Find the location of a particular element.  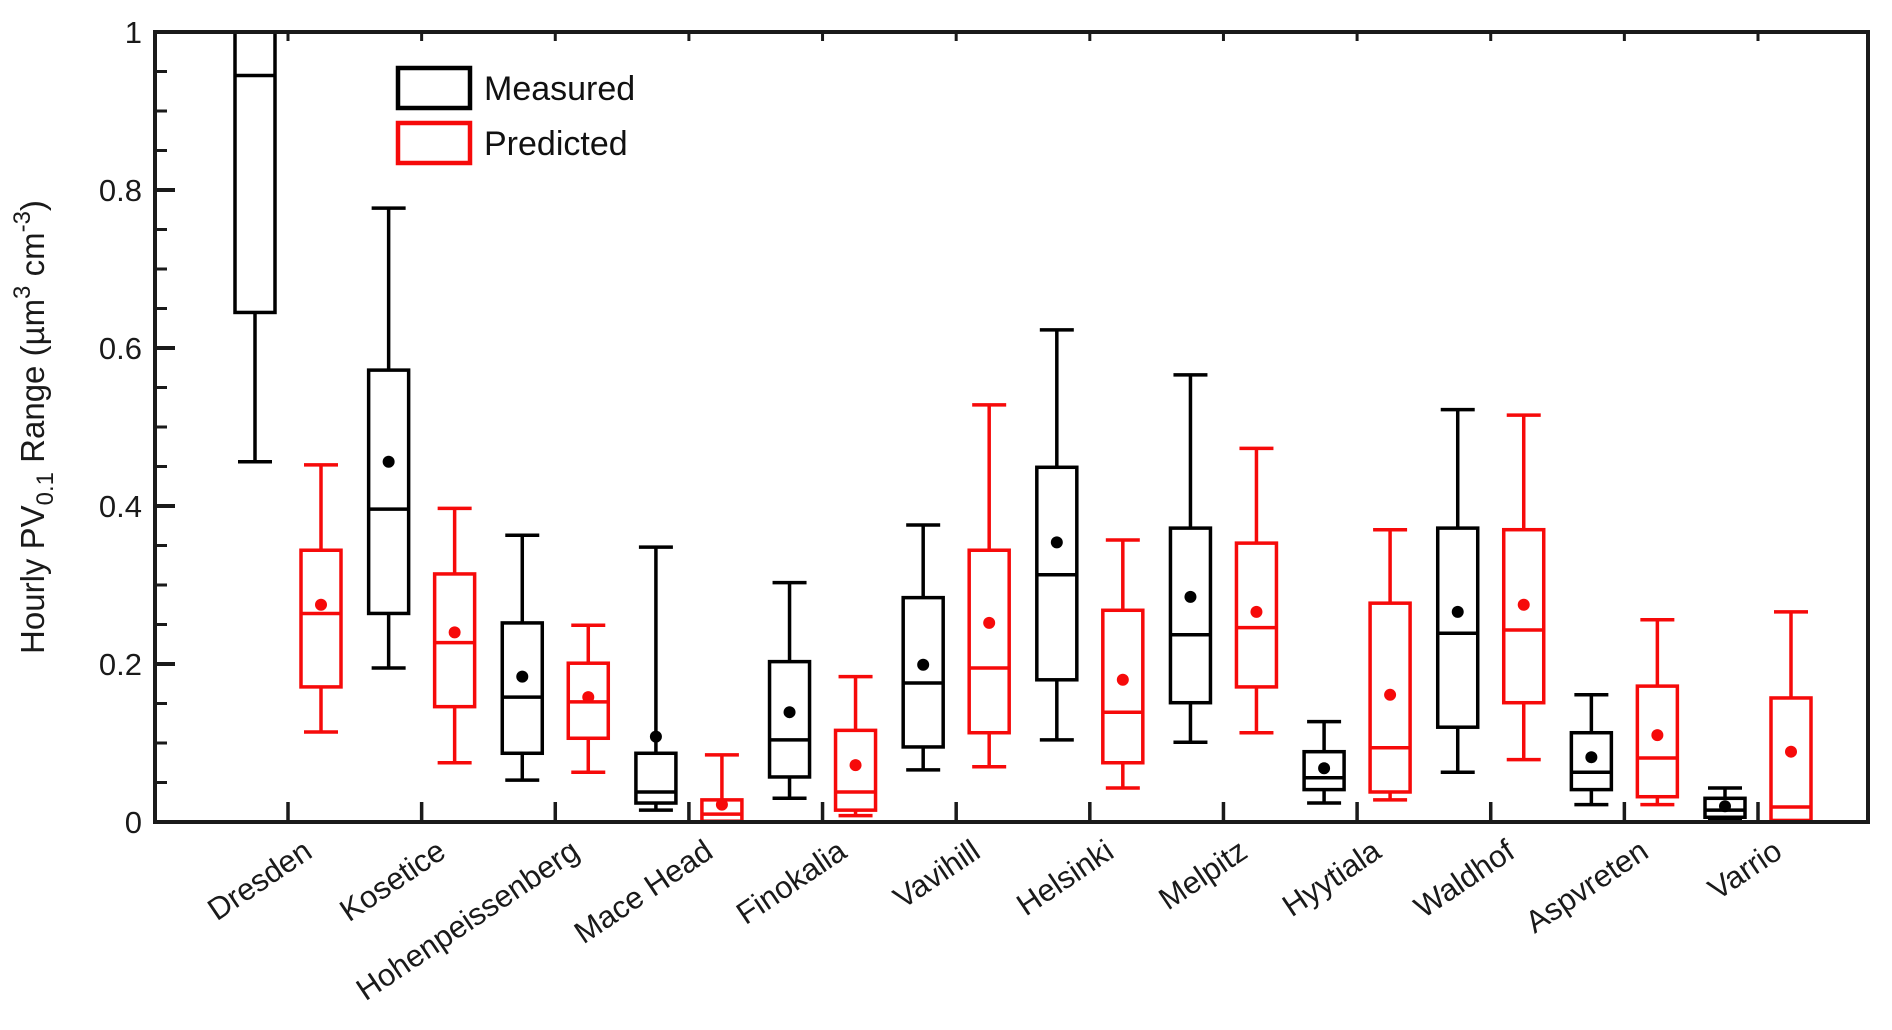

box-measured-dresden is located at coordinates (255, 248).